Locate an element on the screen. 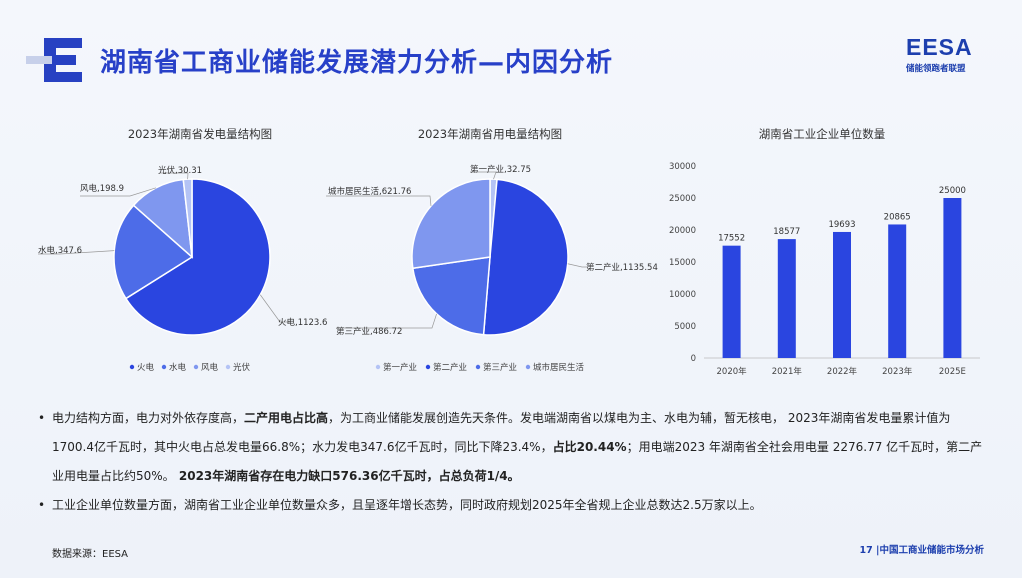  legend-label: 水电 is located at coordinates (178, 367).